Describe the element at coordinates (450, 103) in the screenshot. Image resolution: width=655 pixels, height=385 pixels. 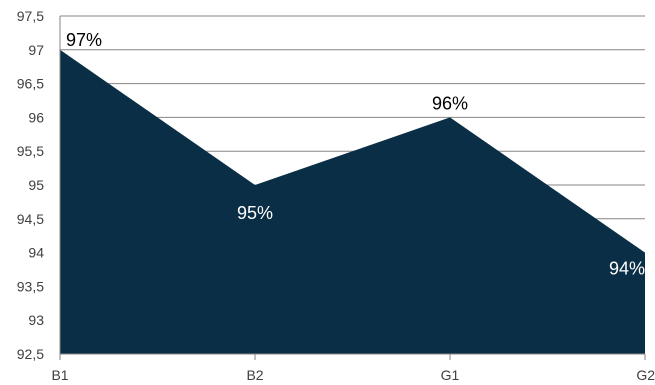
I see `data-label: 96%` at that location.